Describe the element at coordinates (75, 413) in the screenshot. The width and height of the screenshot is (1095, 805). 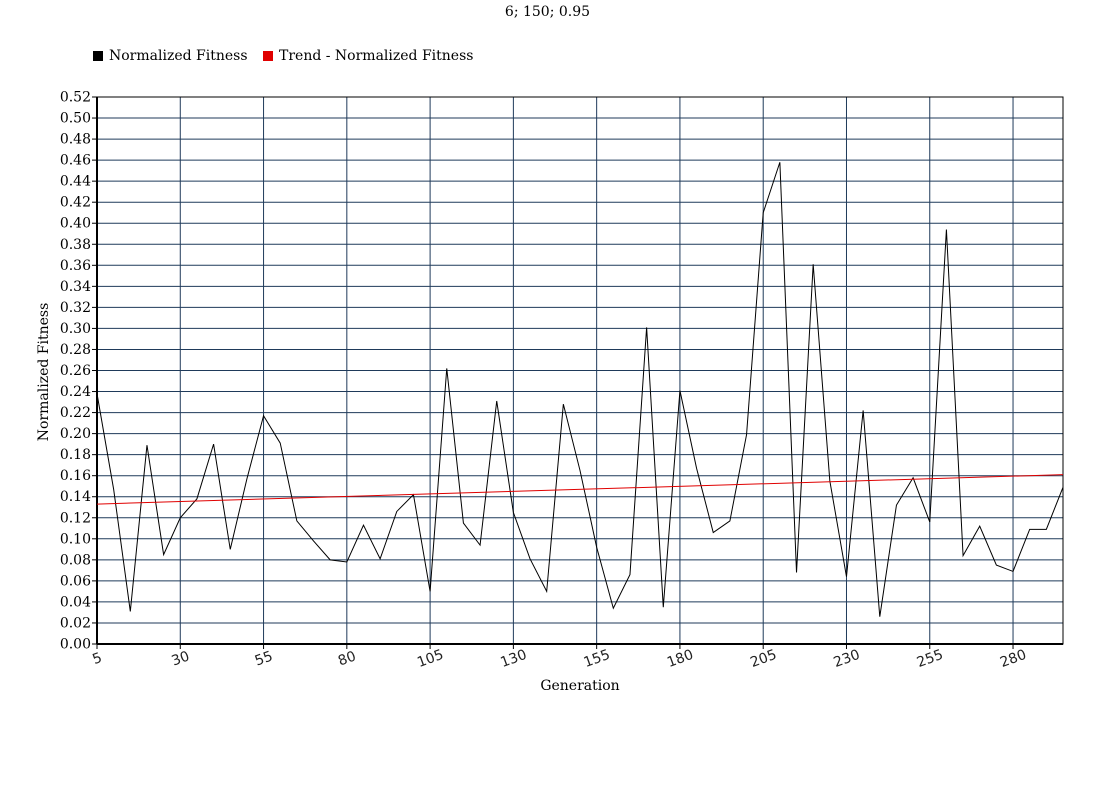
I see `y-tick-label: 0.22` at that location.